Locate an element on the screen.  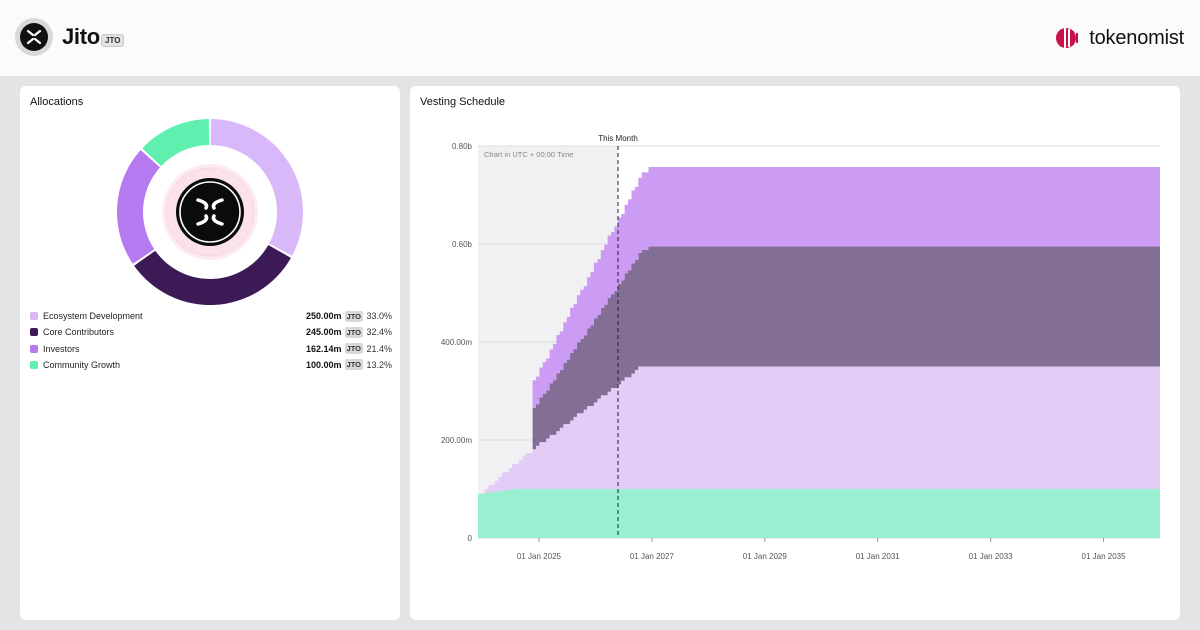
legend-percent: 33.0% is located at coordinates (379, 316).